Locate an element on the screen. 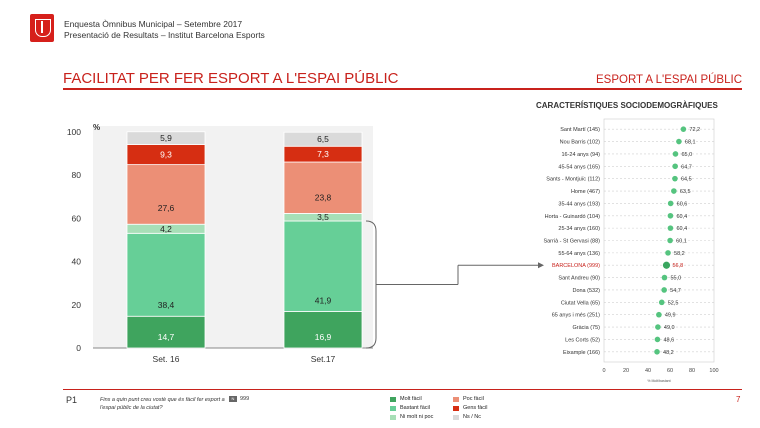 This screenshot has height=428, width=760. data-label: 23,8 is located at coordinates (323, 197).